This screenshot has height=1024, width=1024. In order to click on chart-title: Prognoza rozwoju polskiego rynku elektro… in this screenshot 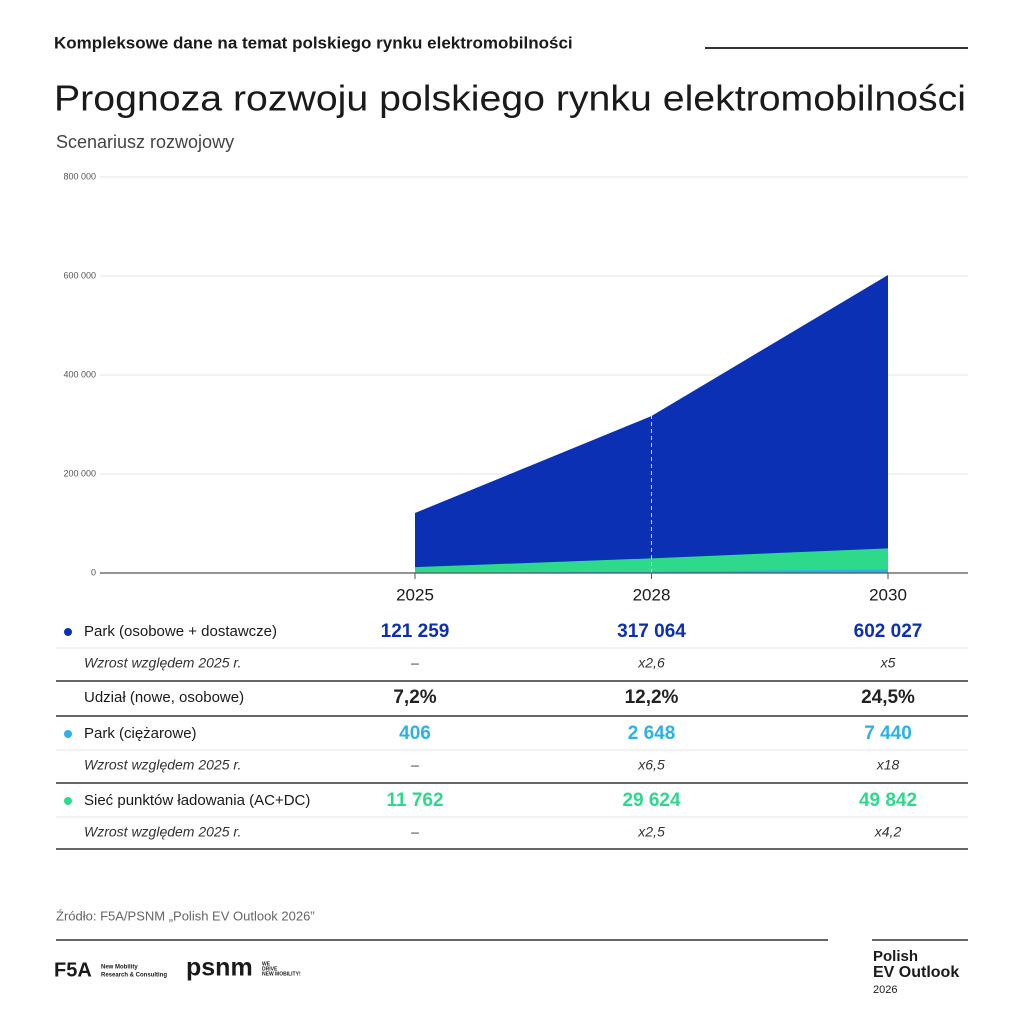, I will do `click(510, 98)`.